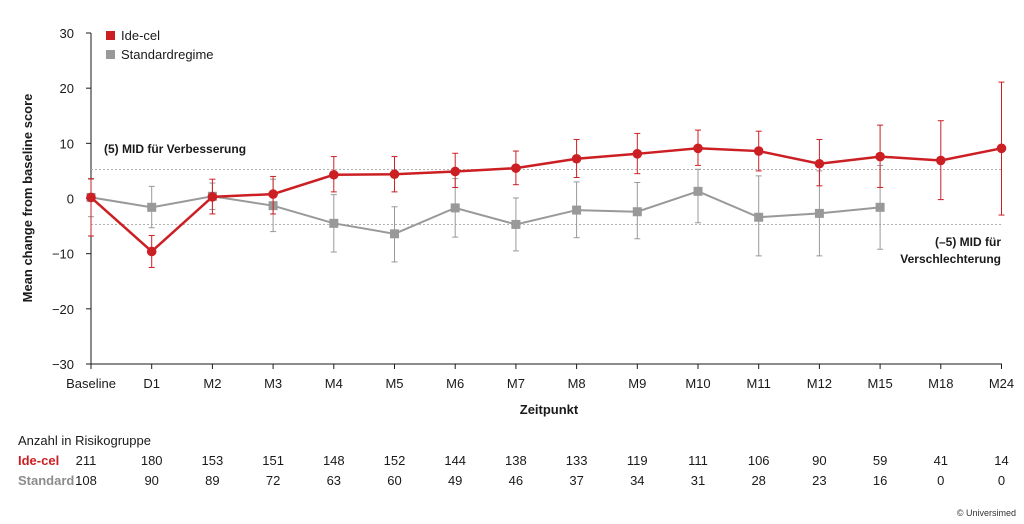  What do you see at coordinates (759, 383) in the screenshot?
I see `x-tick-label: M11` at bounding box center [759, 383].